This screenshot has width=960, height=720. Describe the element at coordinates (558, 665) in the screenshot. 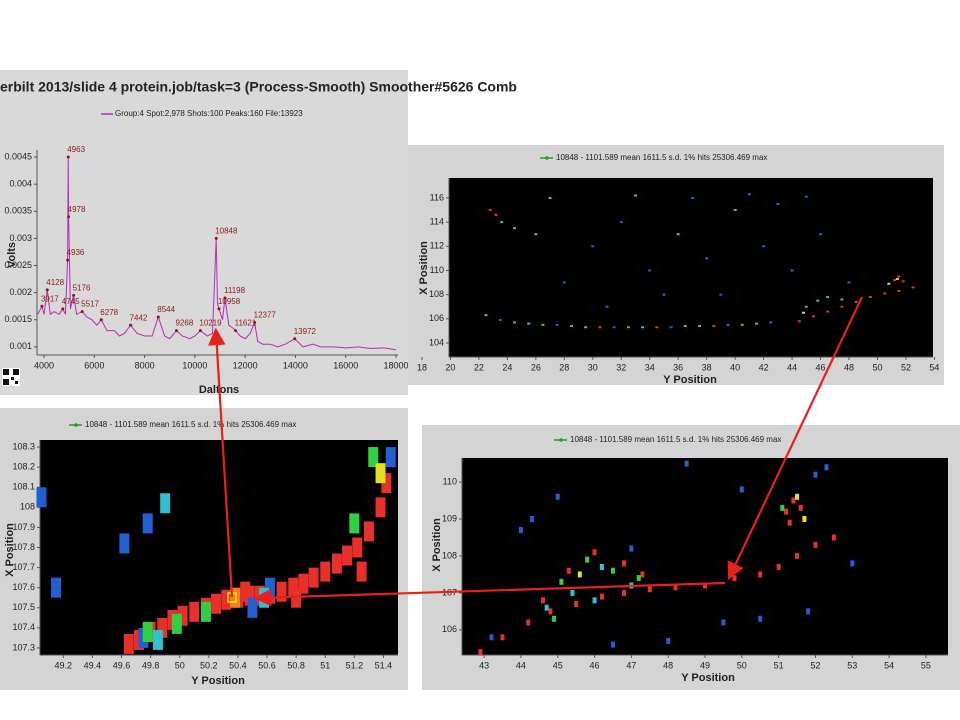

I see `x-tick-label: 45` at that location.